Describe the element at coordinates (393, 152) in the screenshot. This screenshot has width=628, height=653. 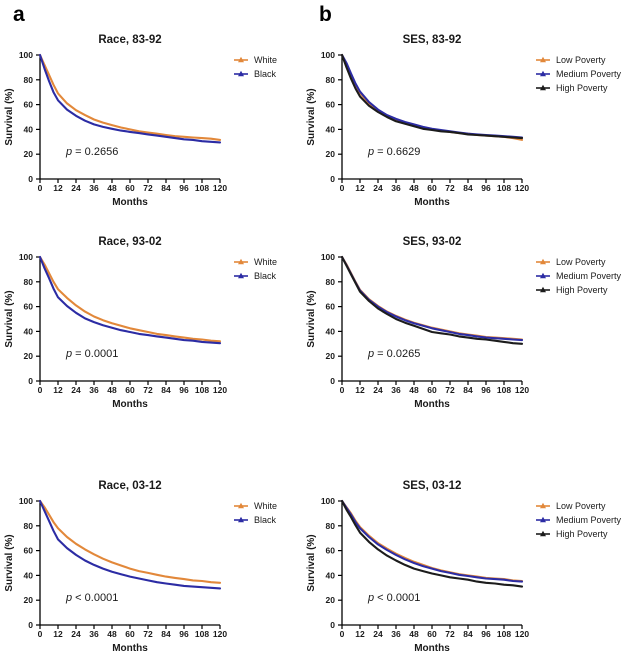
I see `p-value-label: p = 0.6629` at that location.